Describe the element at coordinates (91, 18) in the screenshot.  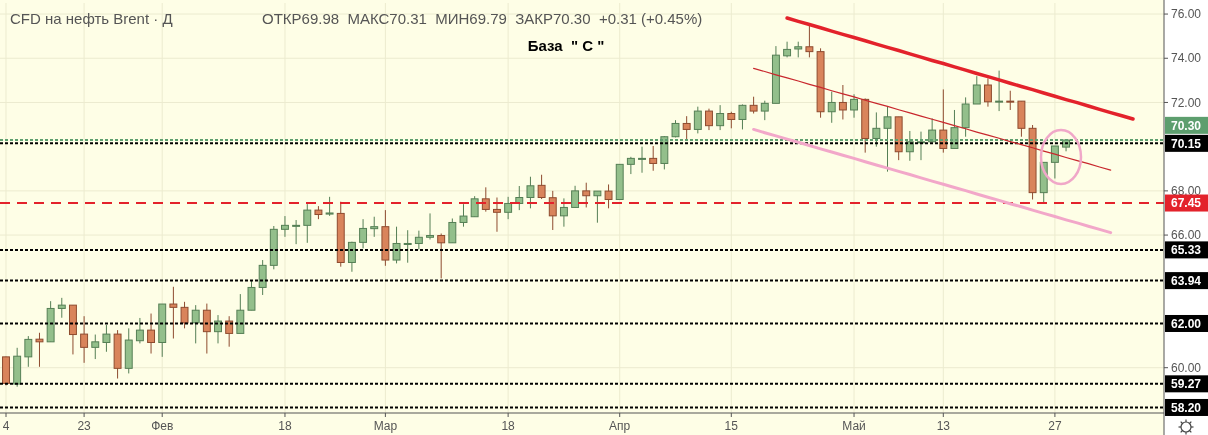
I see `text: CFD на нефть Brent · Д` at that location.